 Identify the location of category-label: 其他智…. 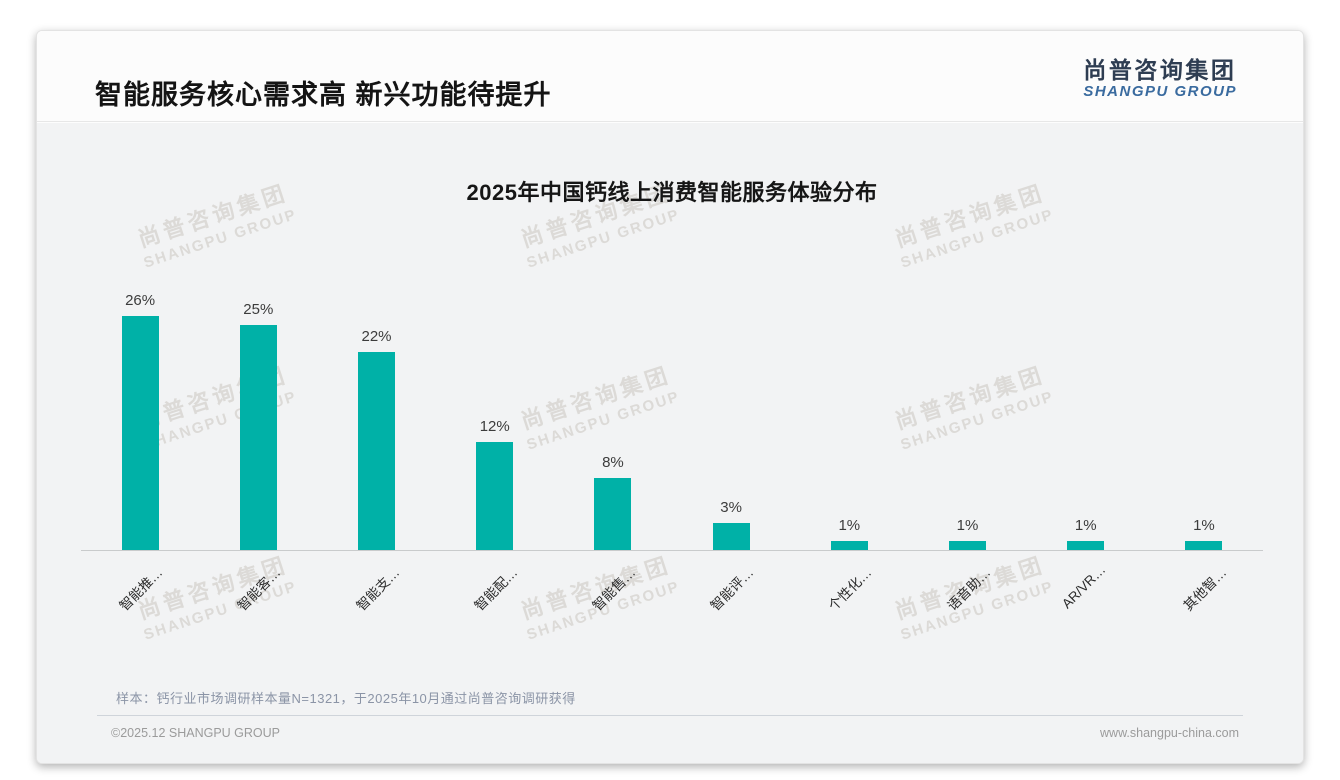
(1205, 589).